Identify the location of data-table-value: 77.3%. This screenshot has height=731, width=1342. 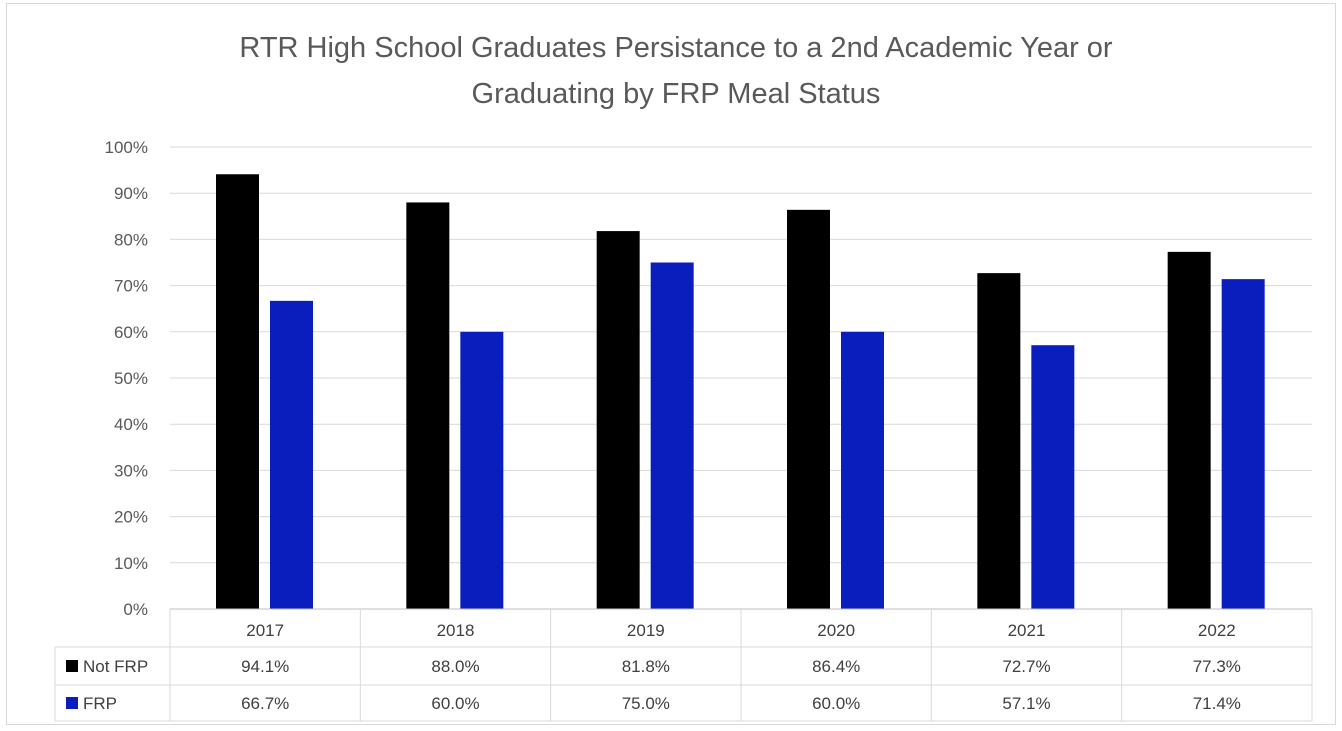
(1217, 666).